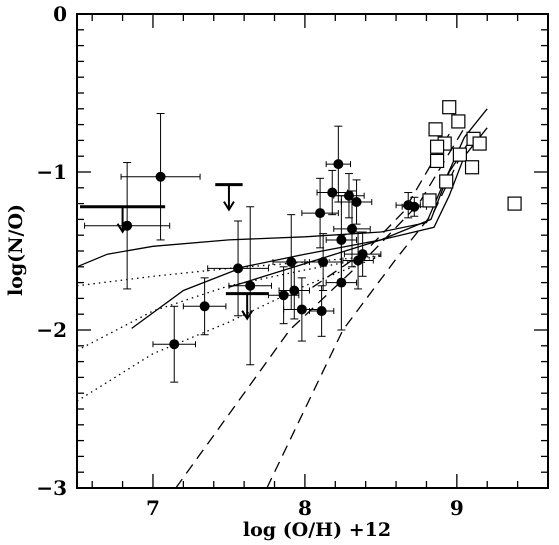 The image size is (559, 545). Describe the element at coordinates (153, 508) in the screenshot. I see `x-tick-label-7: 7` at that location.